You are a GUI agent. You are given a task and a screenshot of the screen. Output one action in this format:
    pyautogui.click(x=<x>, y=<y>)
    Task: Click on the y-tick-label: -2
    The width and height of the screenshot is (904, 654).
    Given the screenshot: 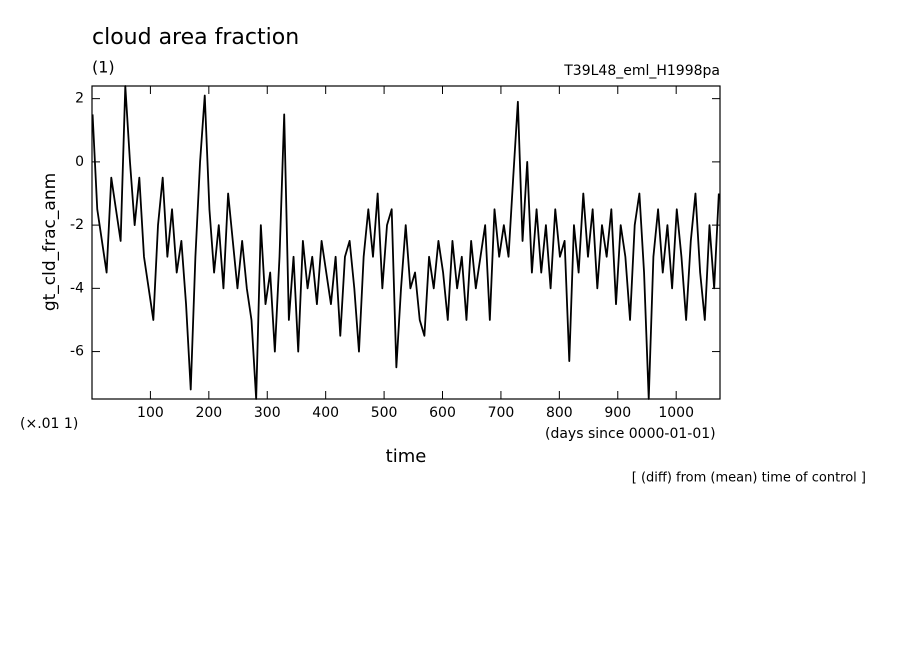 What is the action you would take?
    pyautogui.click(x=77, y=225)
    